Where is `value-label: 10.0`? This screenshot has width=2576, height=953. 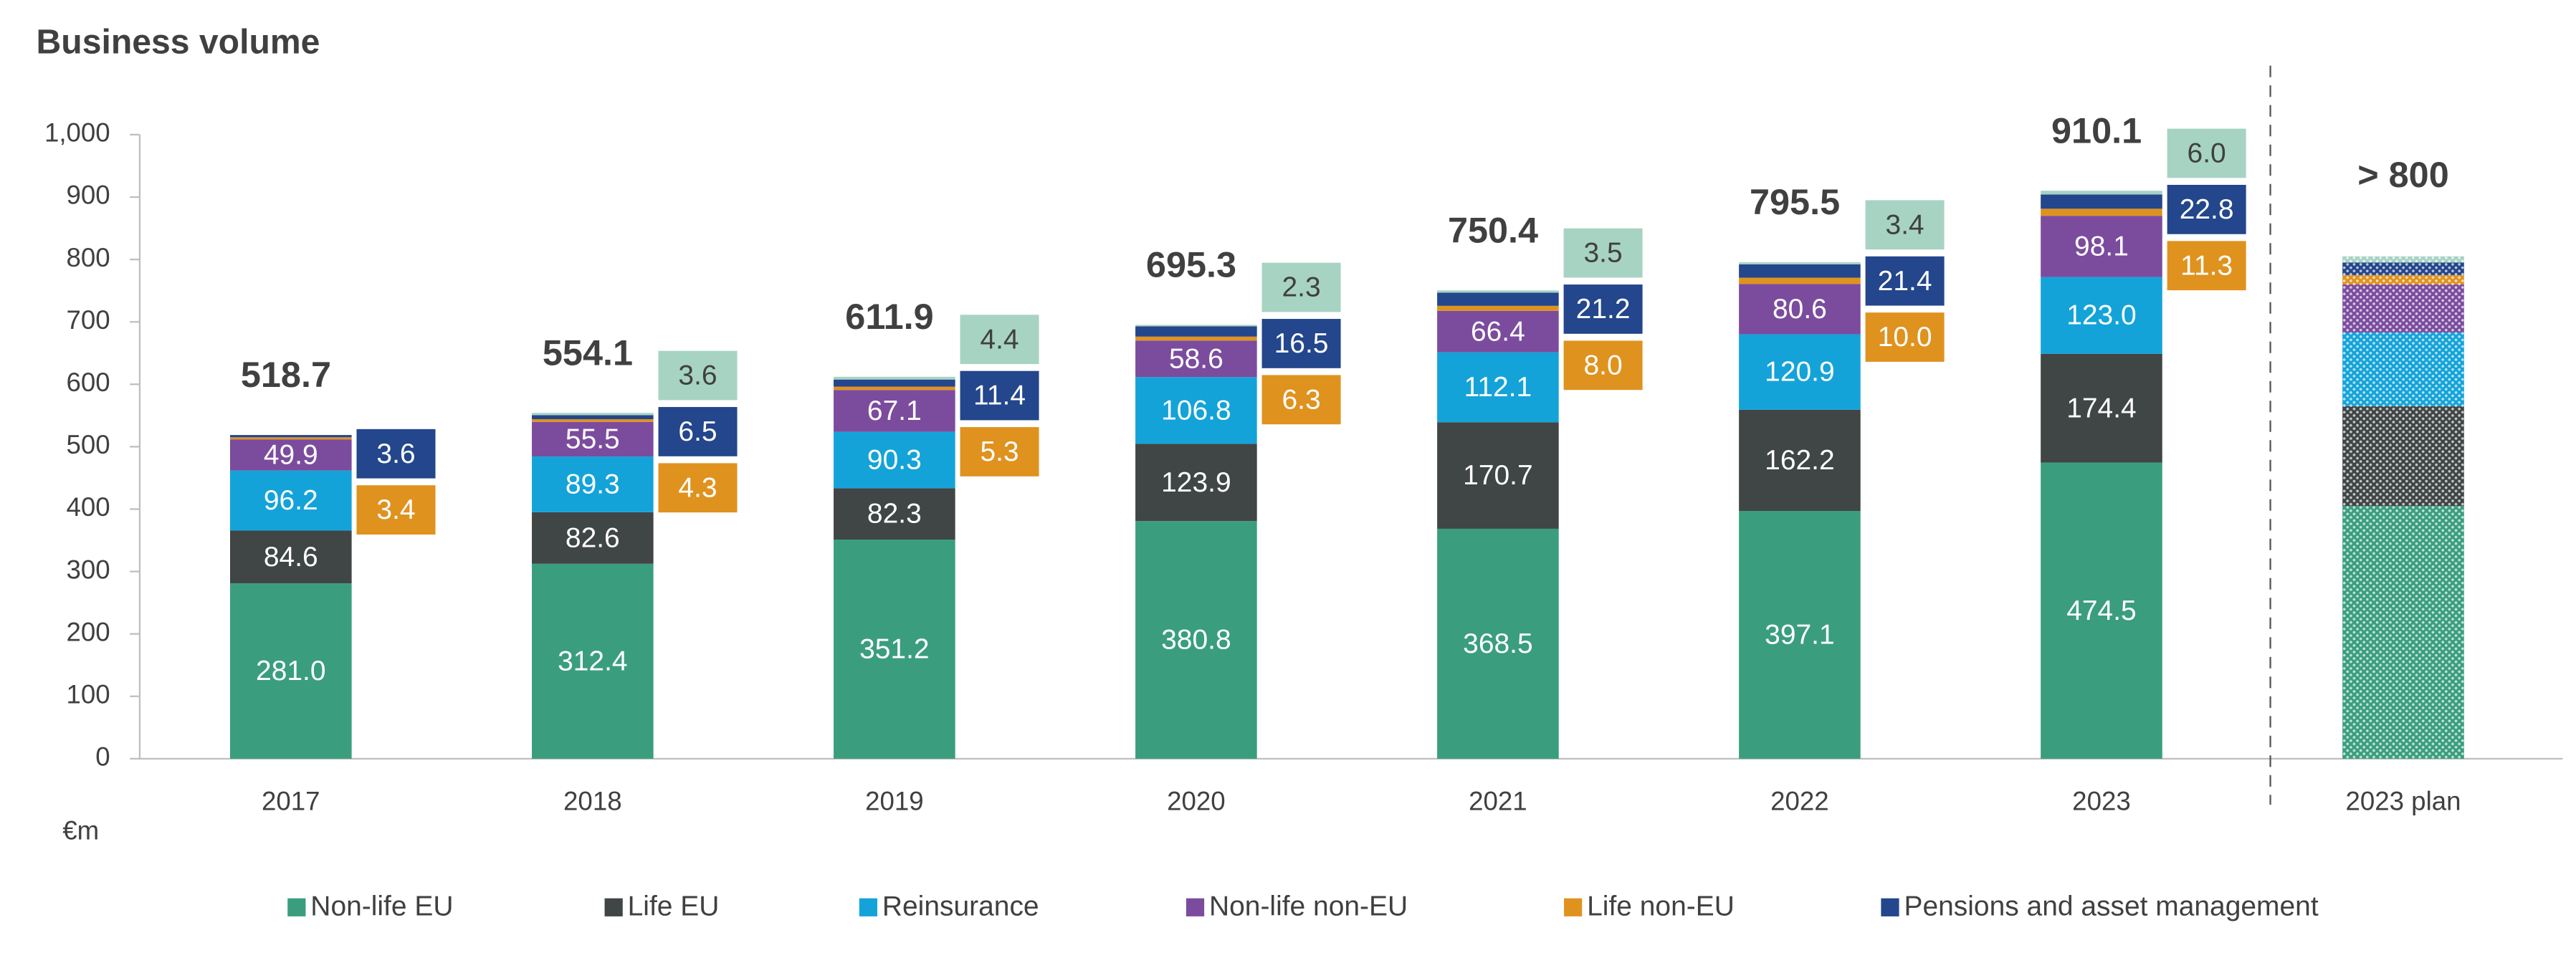
value-label: 10.0 is located at coordinates (1905, 337).